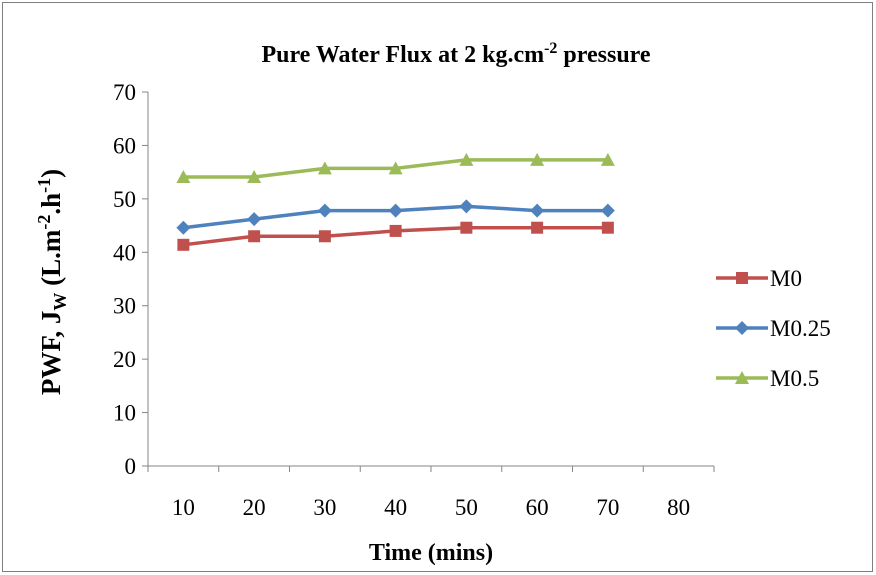 The height and width of the screenshot is (575, 876). Describe the element at coordinates (124, 413) in the screenshot. I see `y-tick-label: 10` at that location.